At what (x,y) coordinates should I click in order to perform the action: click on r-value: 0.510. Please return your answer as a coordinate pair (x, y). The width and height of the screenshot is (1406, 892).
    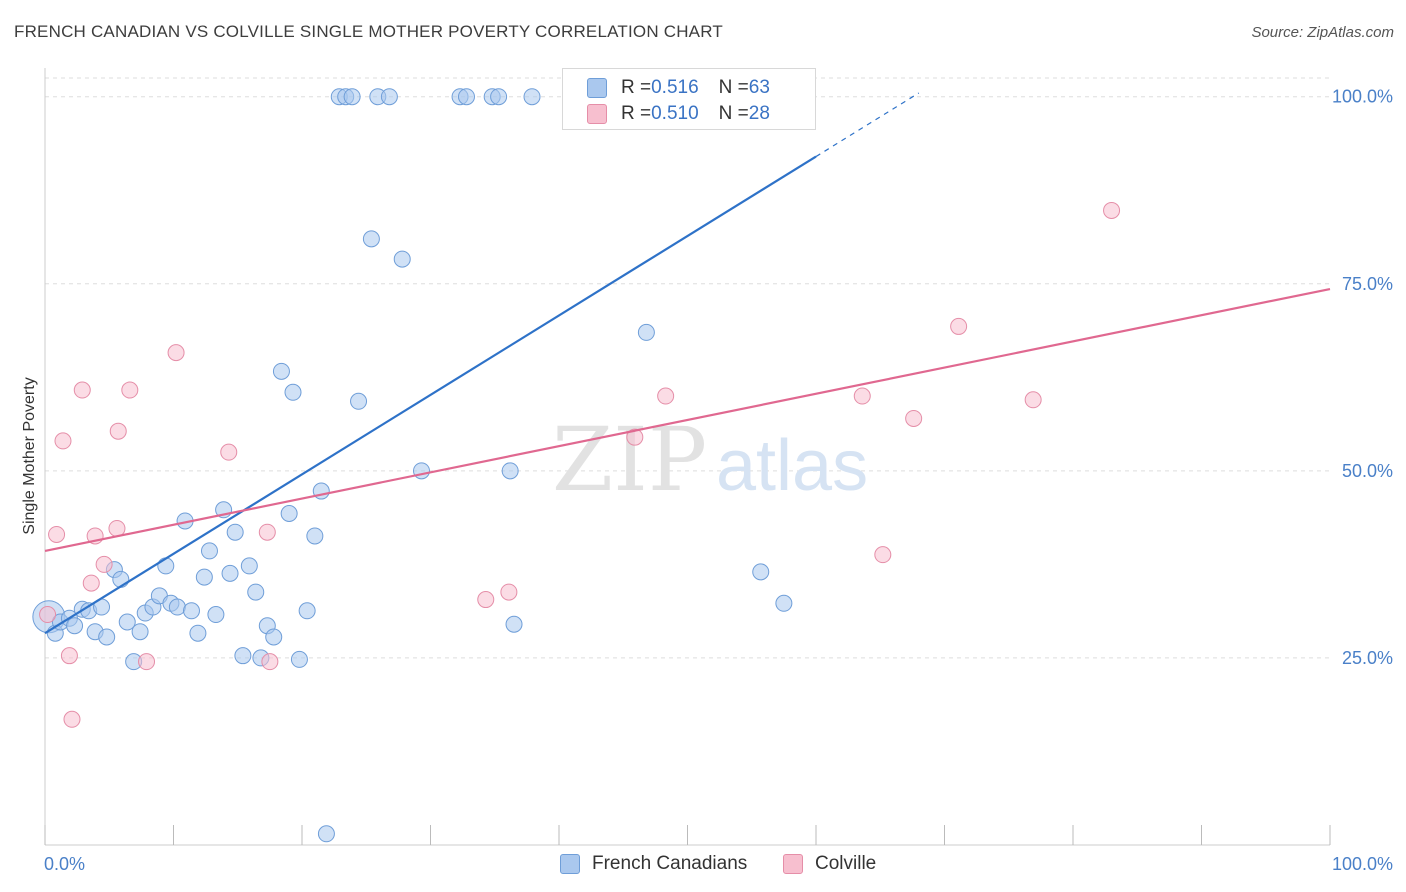
    Looking at the image, I should click on (675, 113).